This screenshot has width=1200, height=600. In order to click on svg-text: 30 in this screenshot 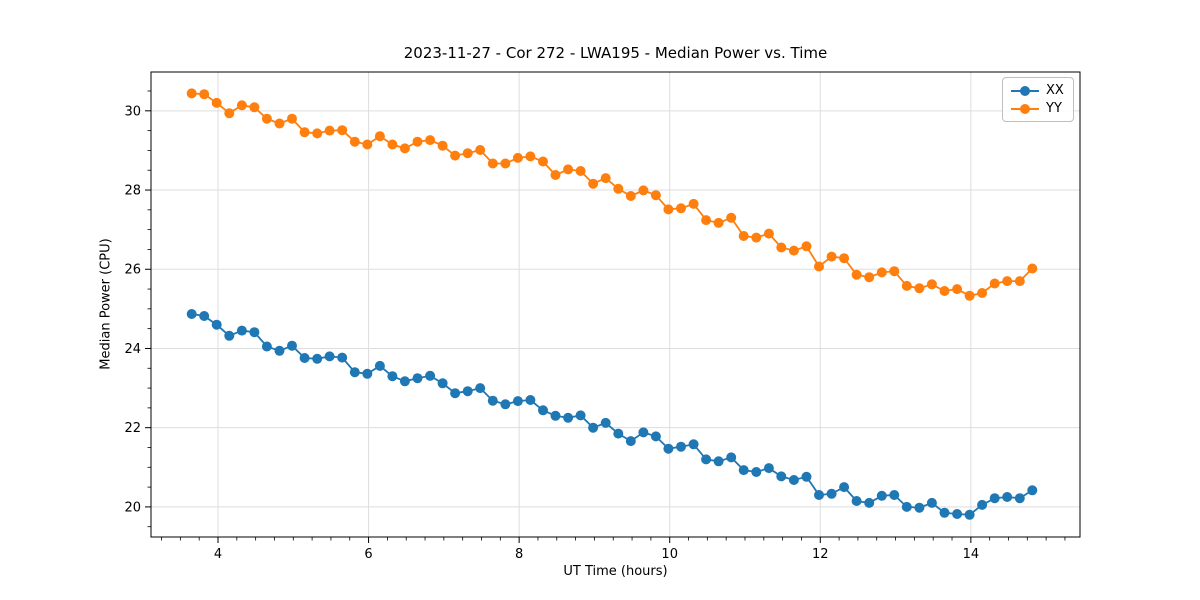, I will do `click(132, 111)`.